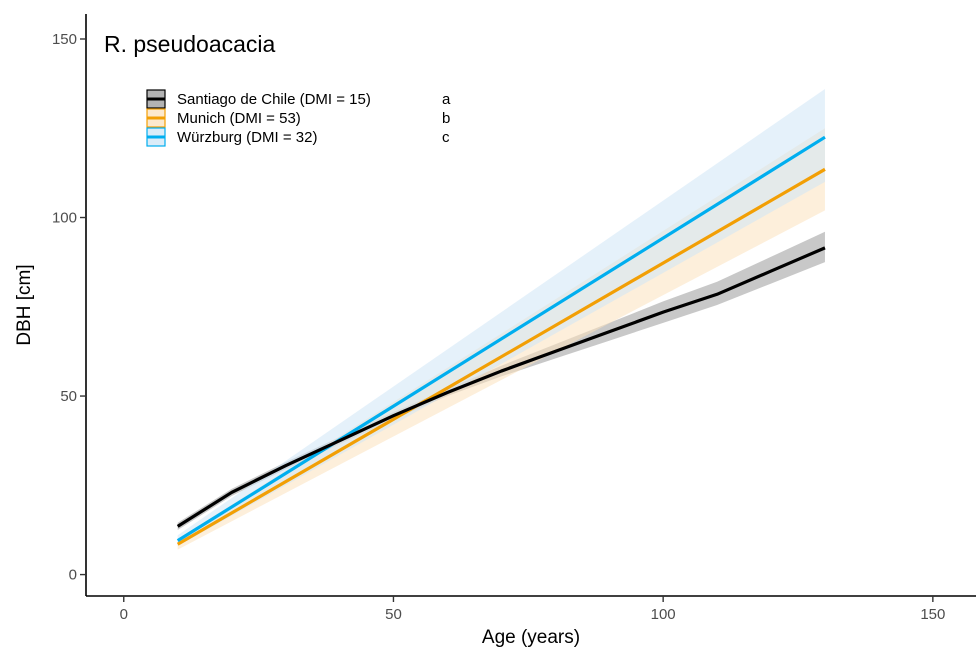 The image size is (976, 651). What do you see at coordinates (932, 614) in the screenshot?
I see `x-tick-label: 150` at bounding box center [932, 614].